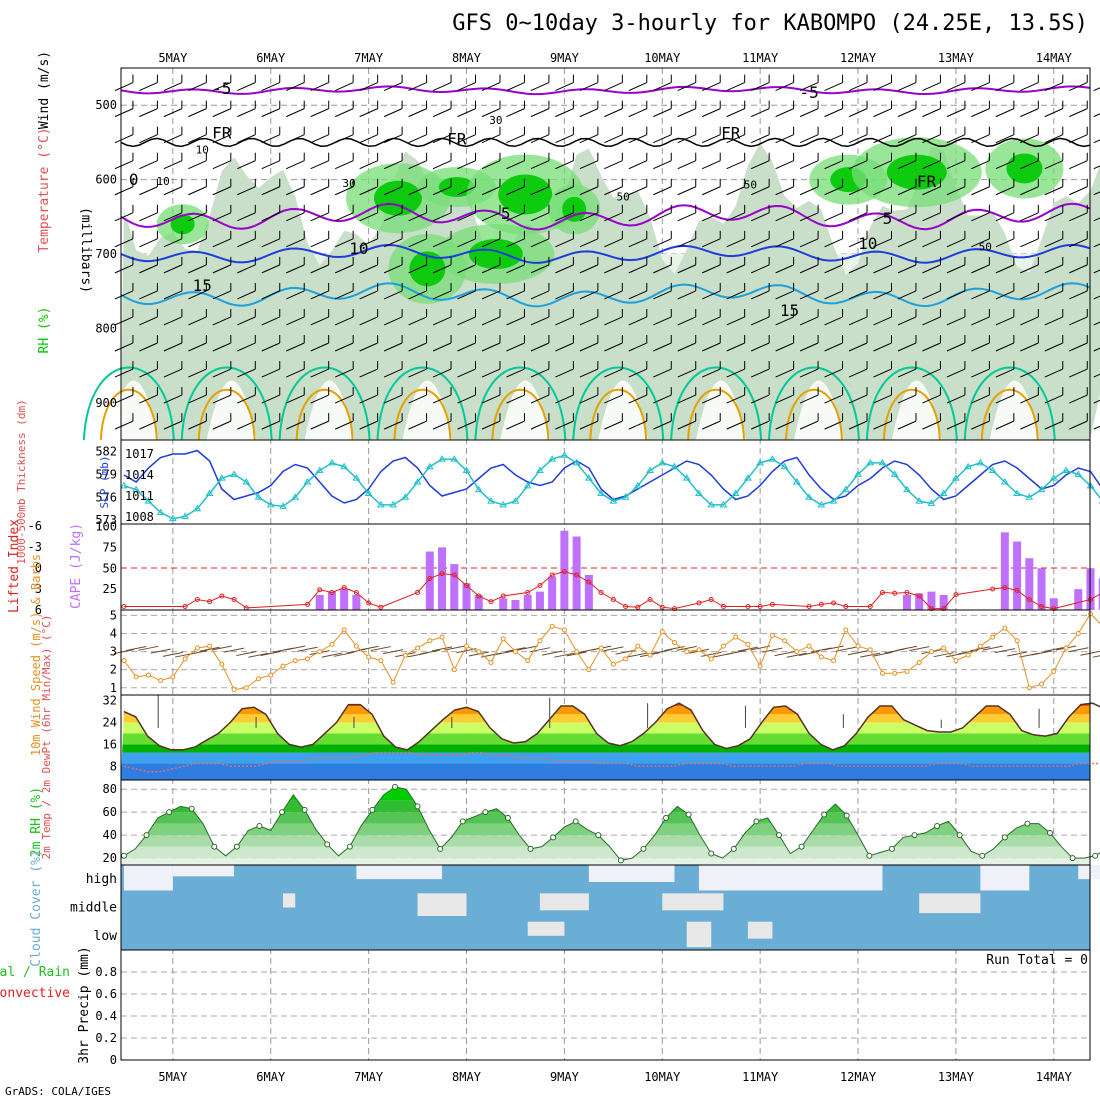 This screenshot has height=1100, width=1100. Describe the element at coordinates (202, 285) in the screenshot. I see `temperature-contour-label: 15` at that location.